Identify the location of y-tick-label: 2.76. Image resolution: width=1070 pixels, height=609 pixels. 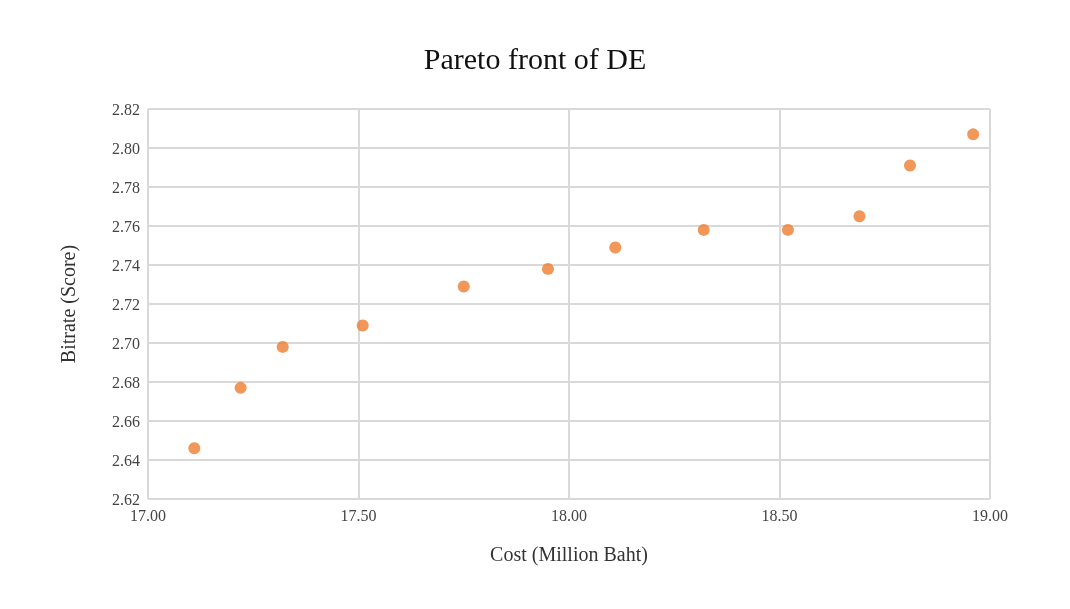
(126, 226).